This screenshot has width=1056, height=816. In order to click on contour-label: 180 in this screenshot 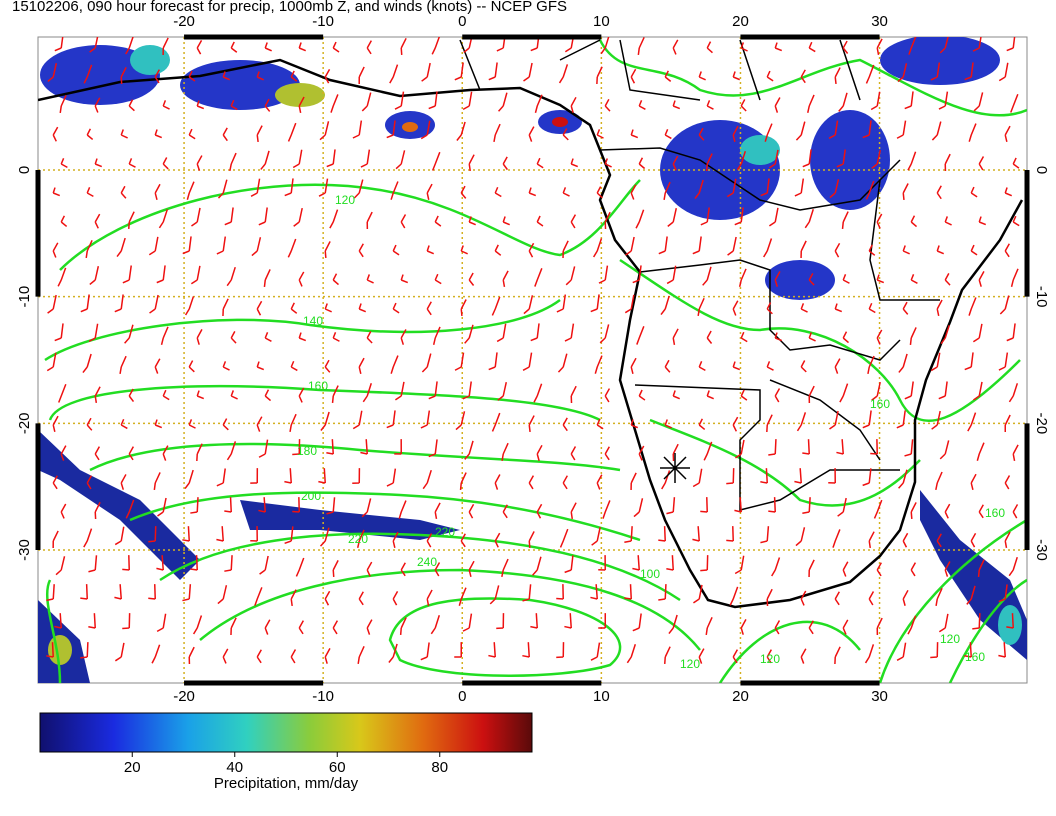, I will do `click(307, 451)`.